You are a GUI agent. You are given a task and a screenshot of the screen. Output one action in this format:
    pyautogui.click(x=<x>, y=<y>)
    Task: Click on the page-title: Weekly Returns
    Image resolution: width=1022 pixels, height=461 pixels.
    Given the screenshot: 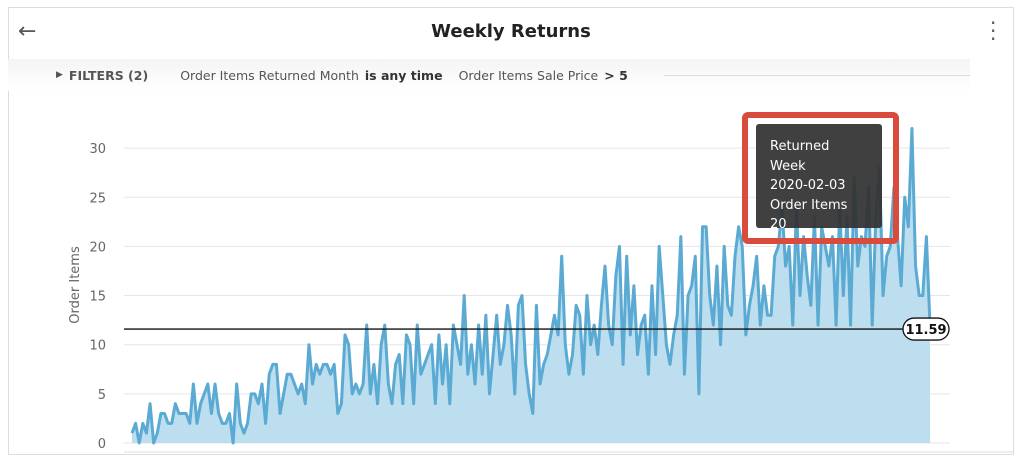 What is the action you would take?
    pyautogui.click(x=511, y=31)
    